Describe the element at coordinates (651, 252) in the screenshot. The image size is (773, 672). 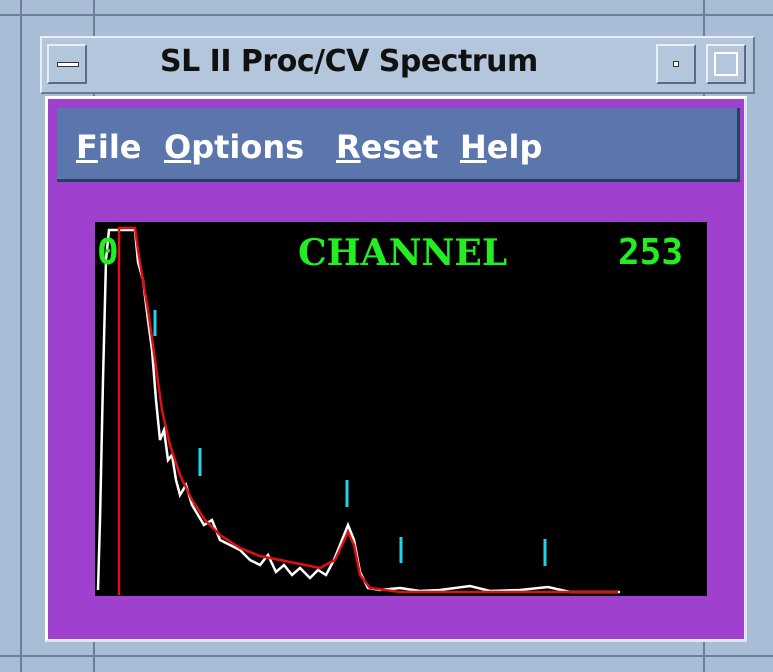
I see `channel-value: 253` at that location.